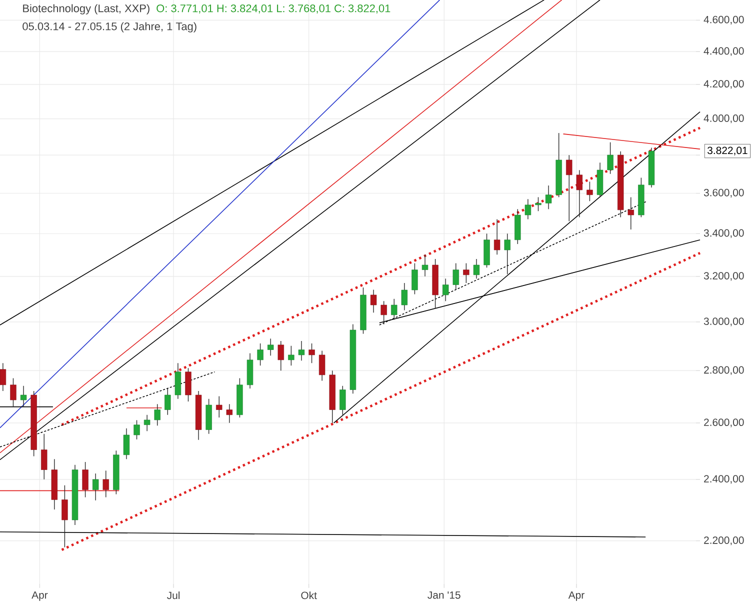  What do you see at coordinates (273, 9) in the screenshot?
I see `annotation: O: 3.771,01 H: 3.824,01 L: 3.768,01 C: 3.822,01` at bounding box center [273, 9].